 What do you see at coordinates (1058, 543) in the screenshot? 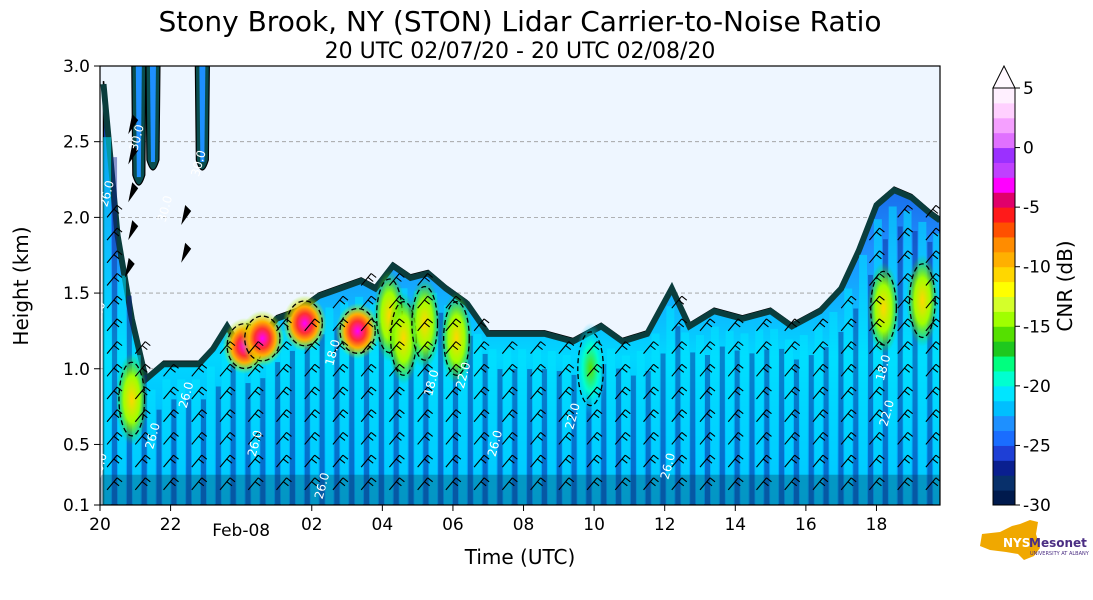
I see `logo-mesonet: Mesonet` at bounding box center [1058, 543].